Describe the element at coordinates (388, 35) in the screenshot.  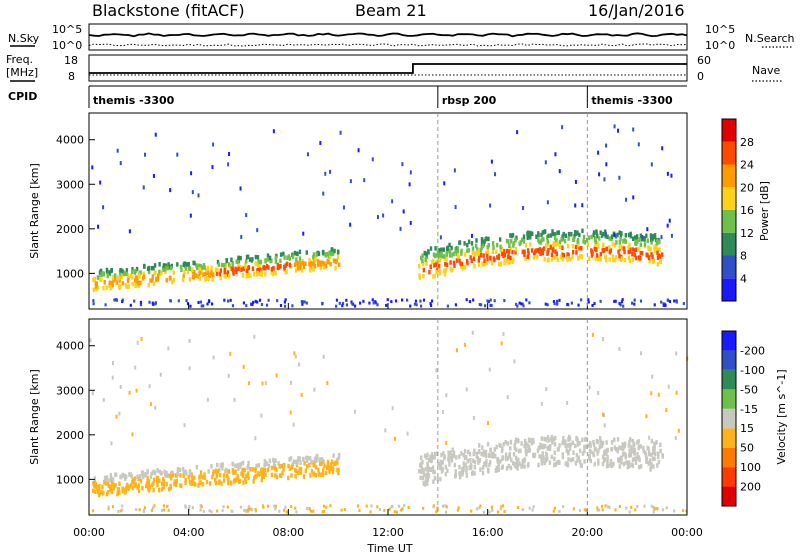
I see `nsky-trace` at that location.